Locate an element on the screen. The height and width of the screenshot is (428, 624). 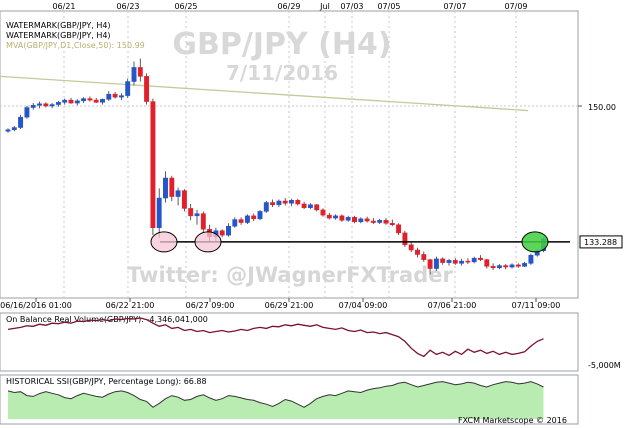
watermark-title: GBP/JPY (H4) is located at coordinates (281, 44).